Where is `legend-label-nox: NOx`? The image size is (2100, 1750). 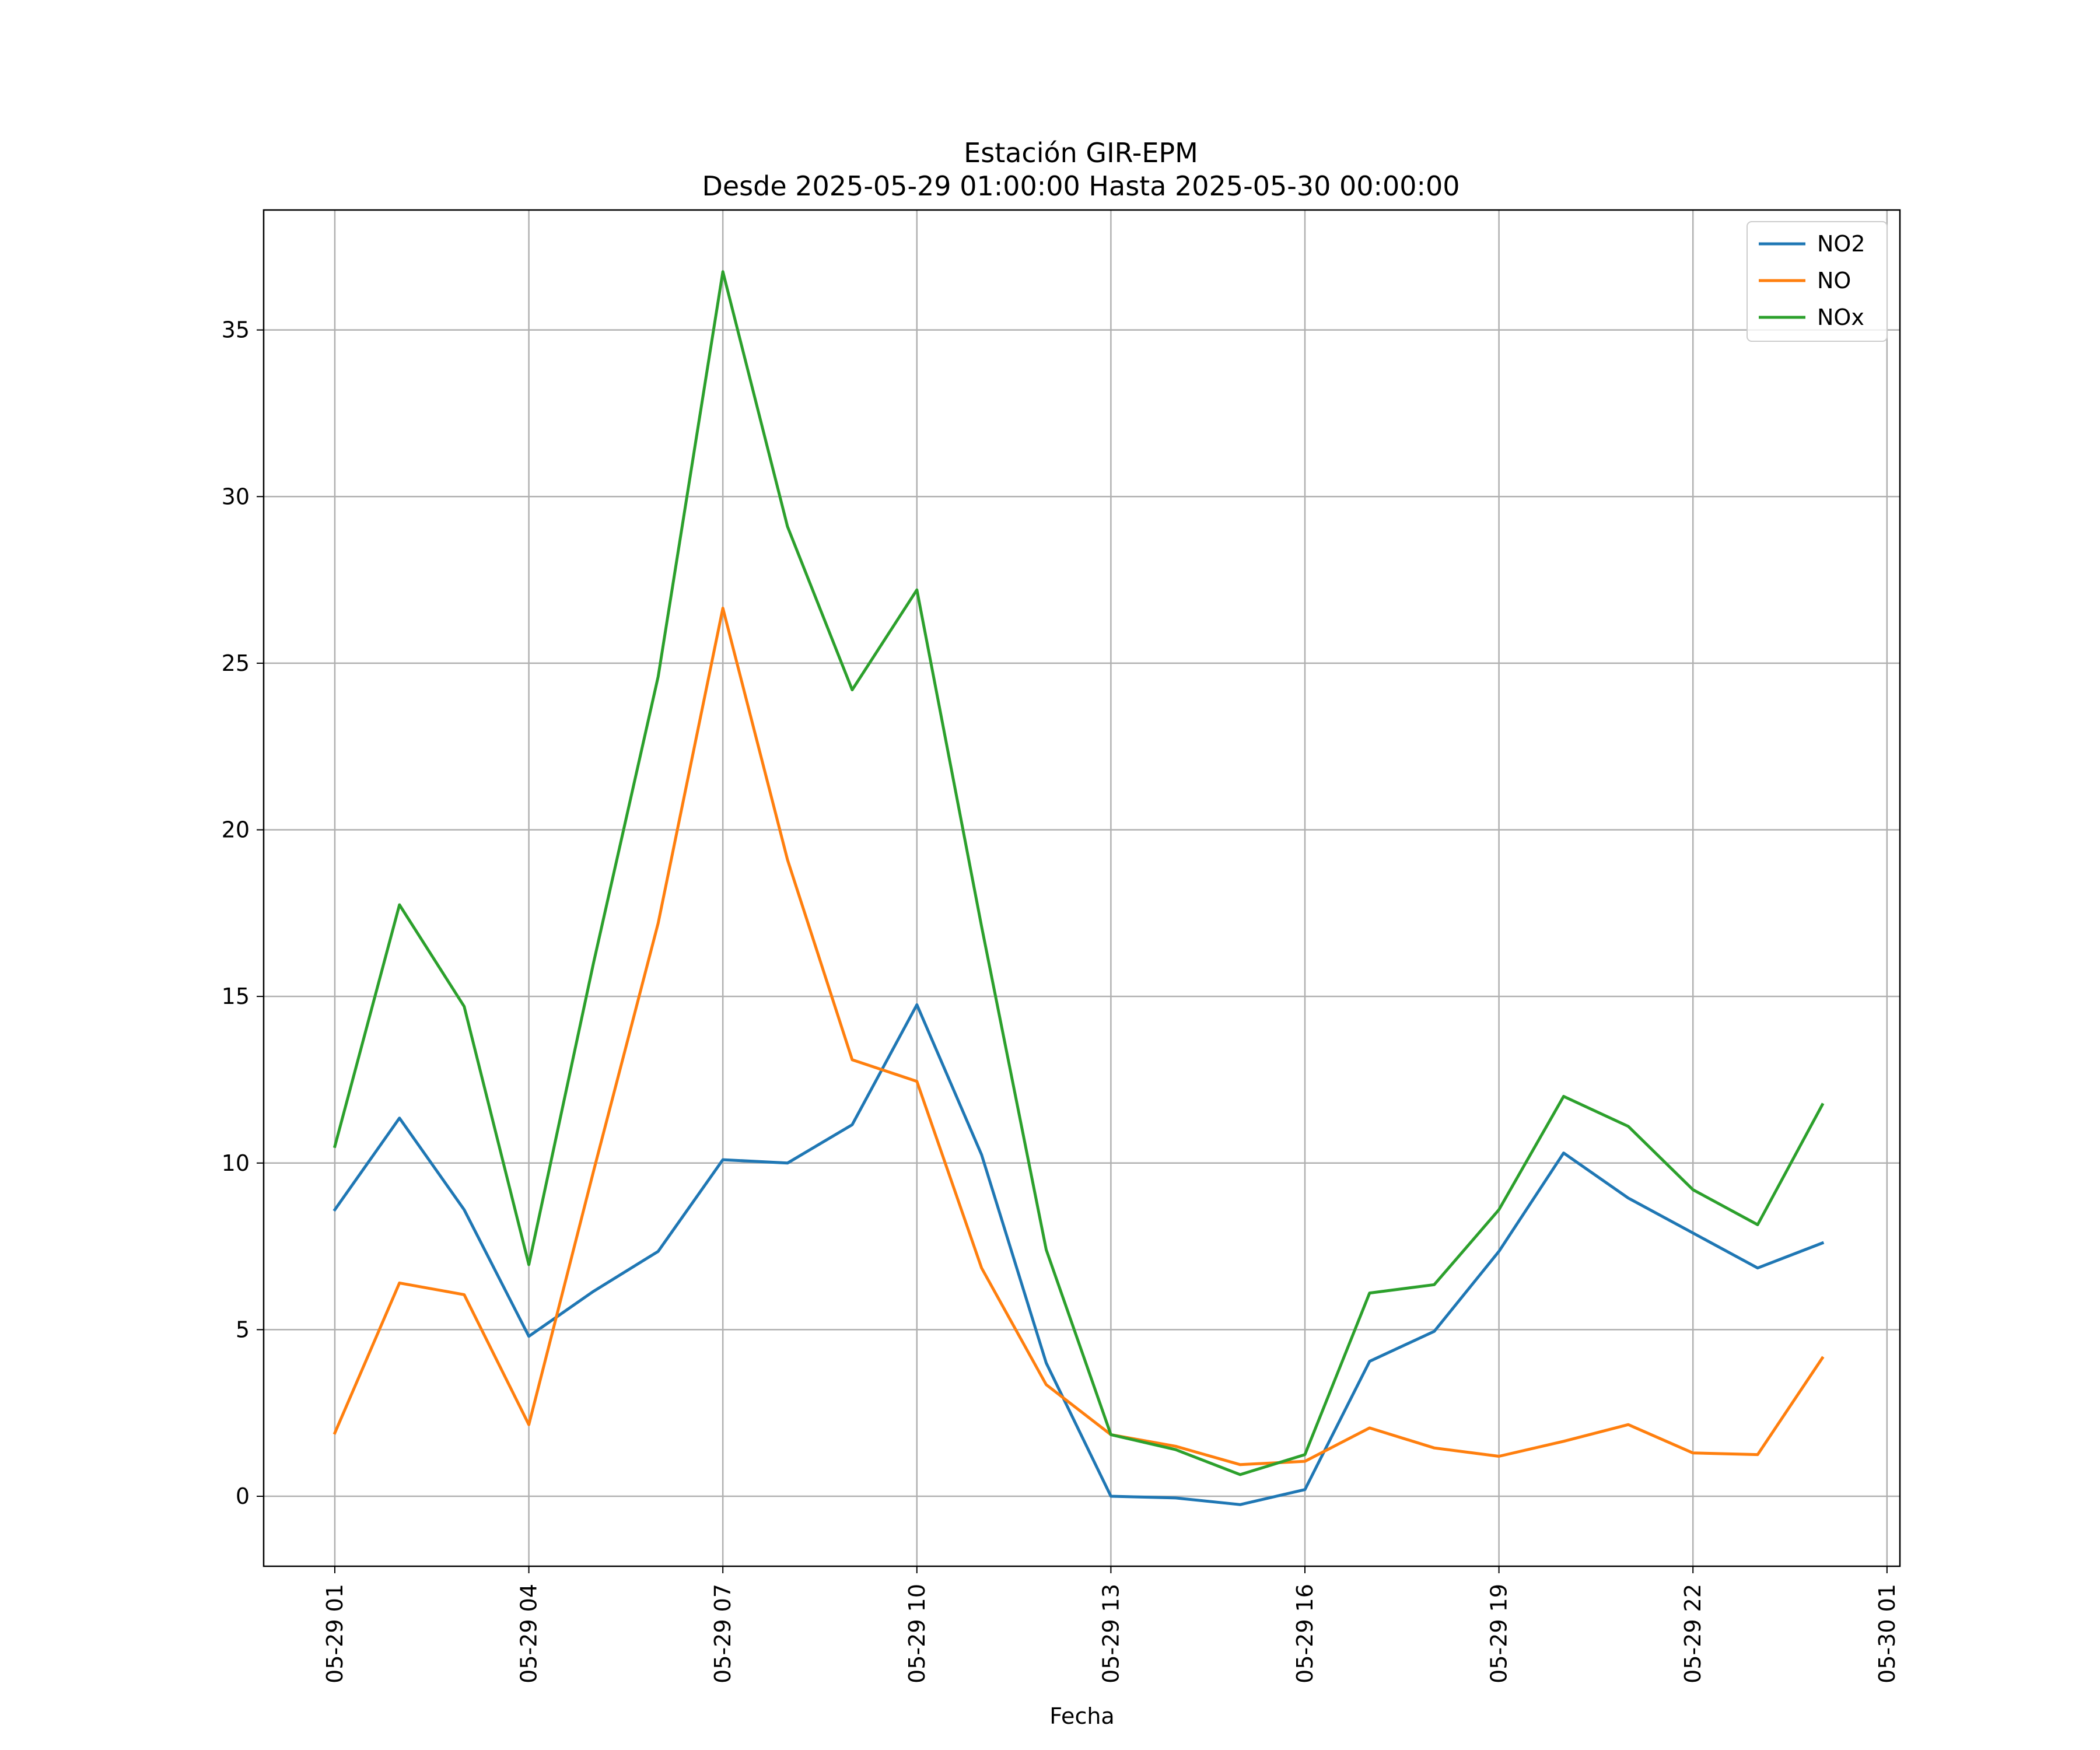 legend-label-nox: NOx is located at coordinates (1840, 317).